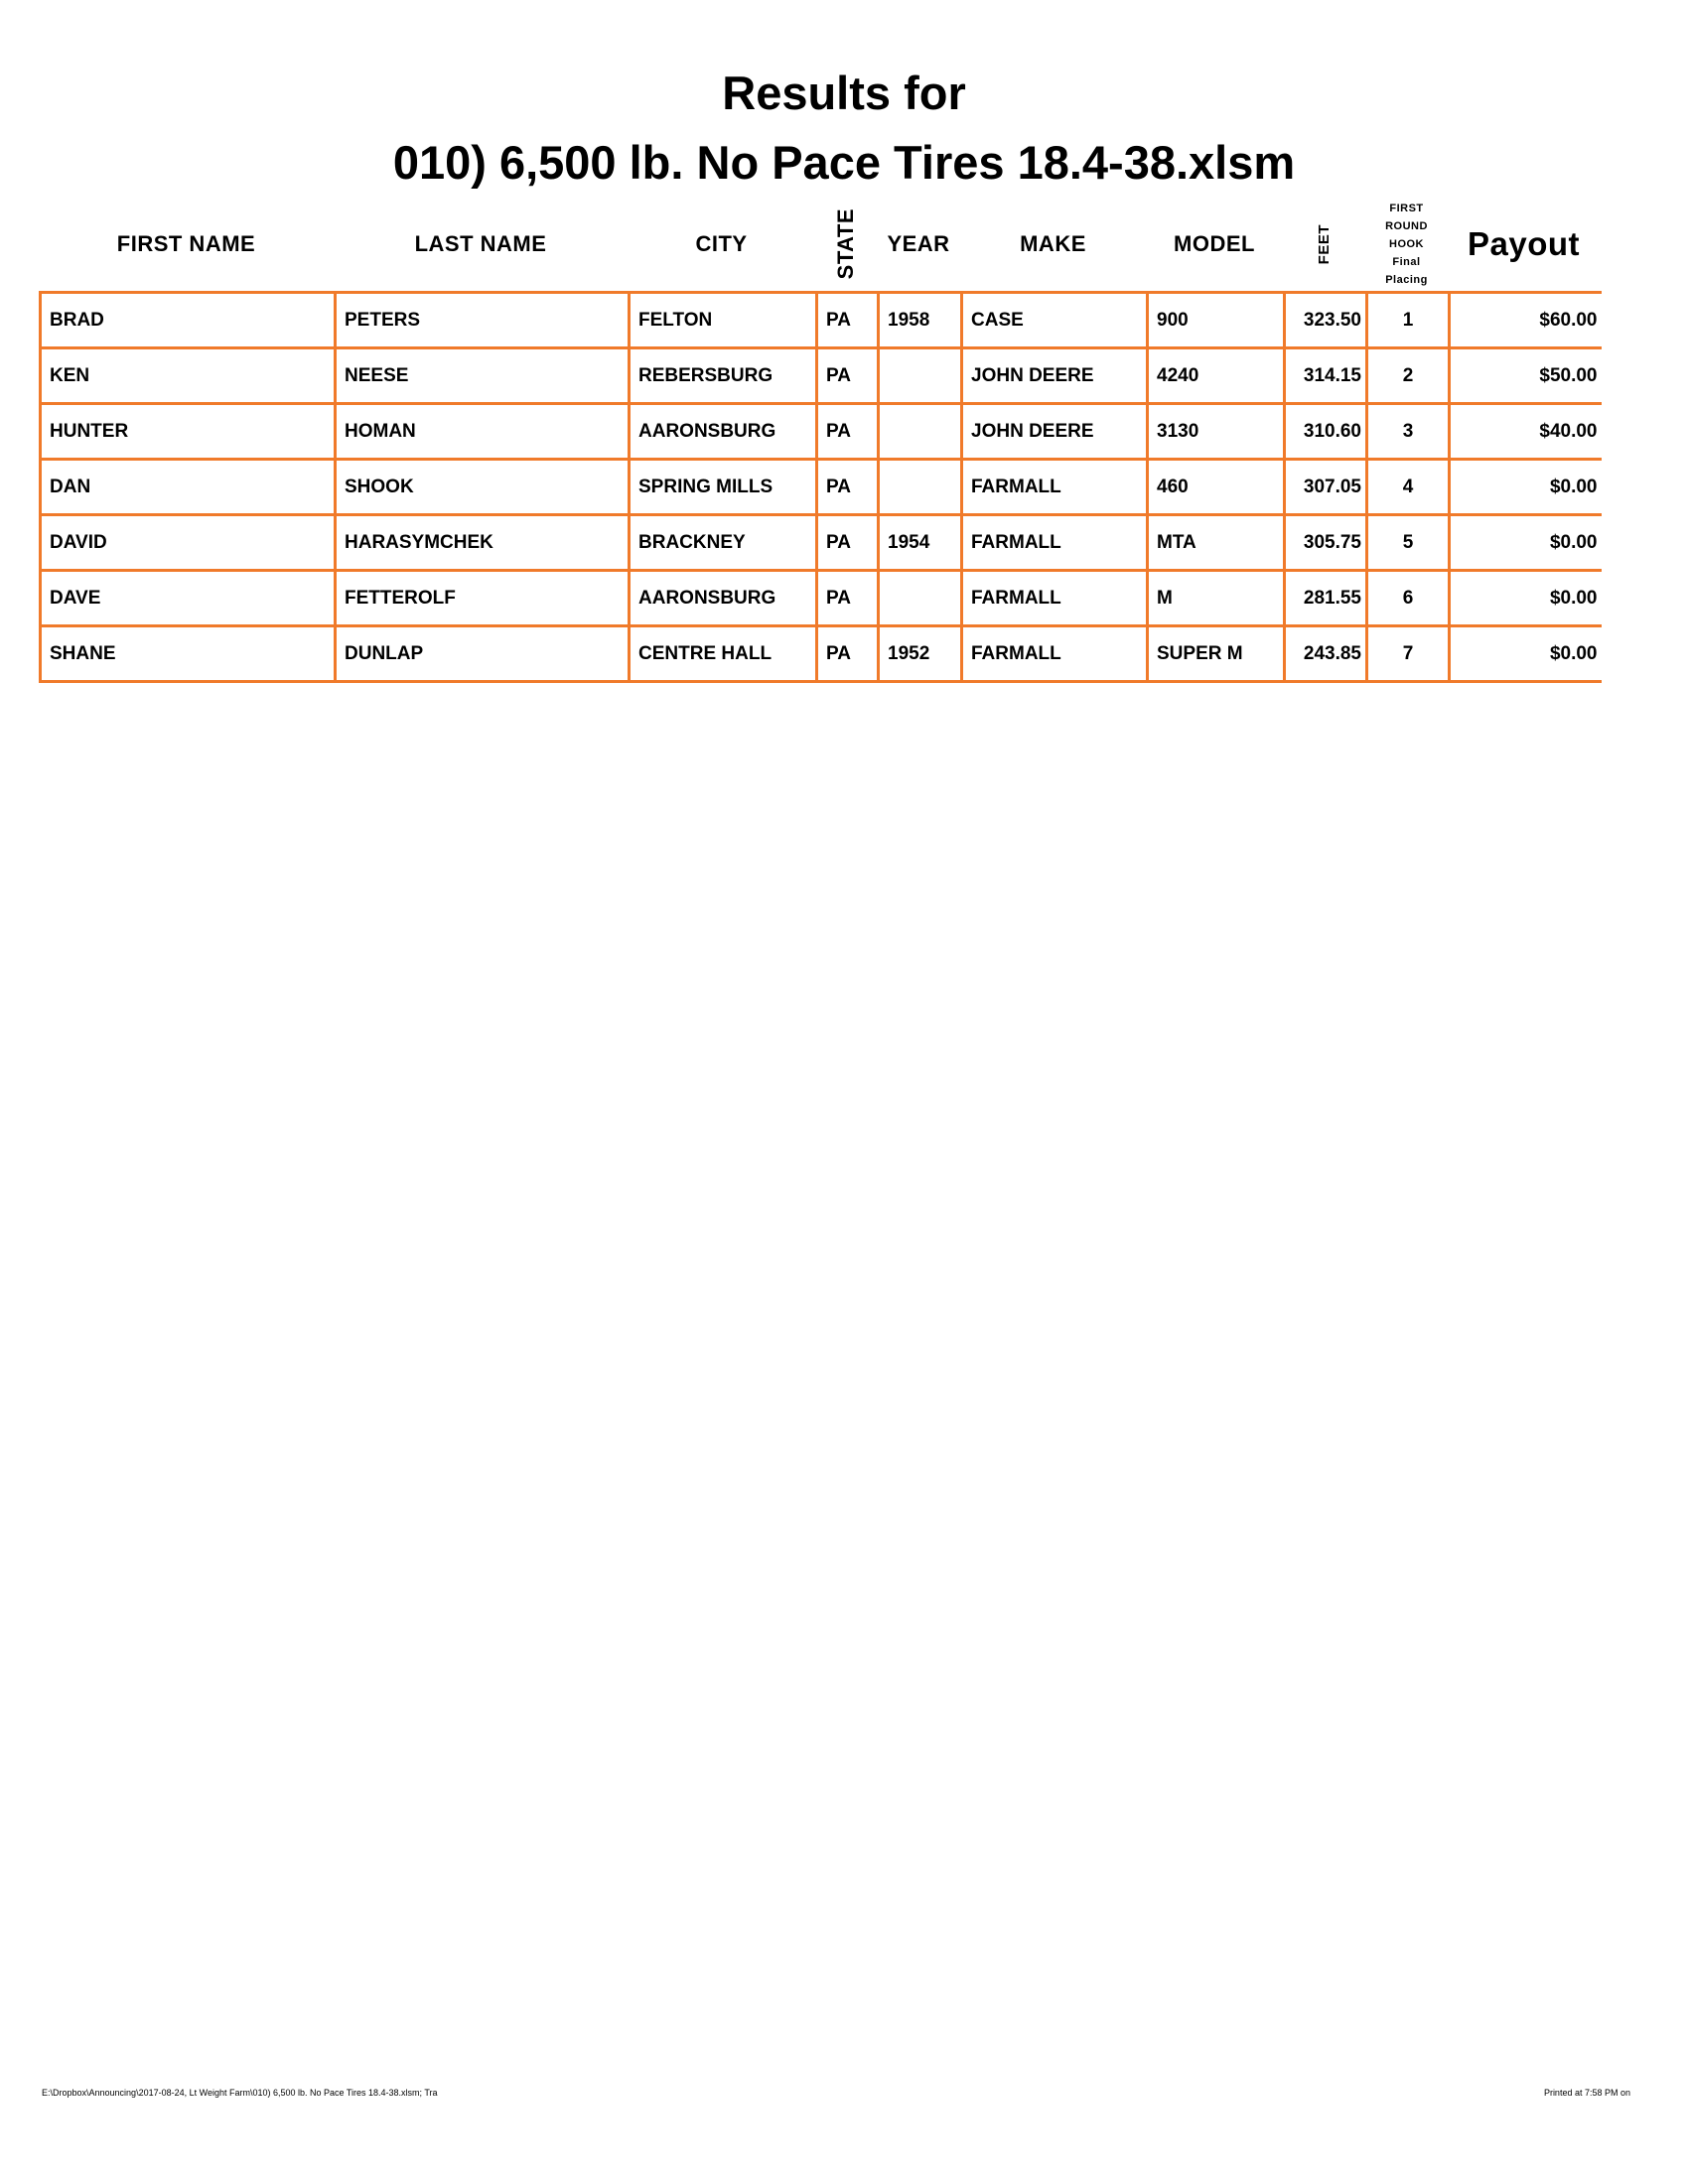 The width and height of the screenshot is (1688, 2184). I want to click on header-feet: FEET, so click(1324, 244).